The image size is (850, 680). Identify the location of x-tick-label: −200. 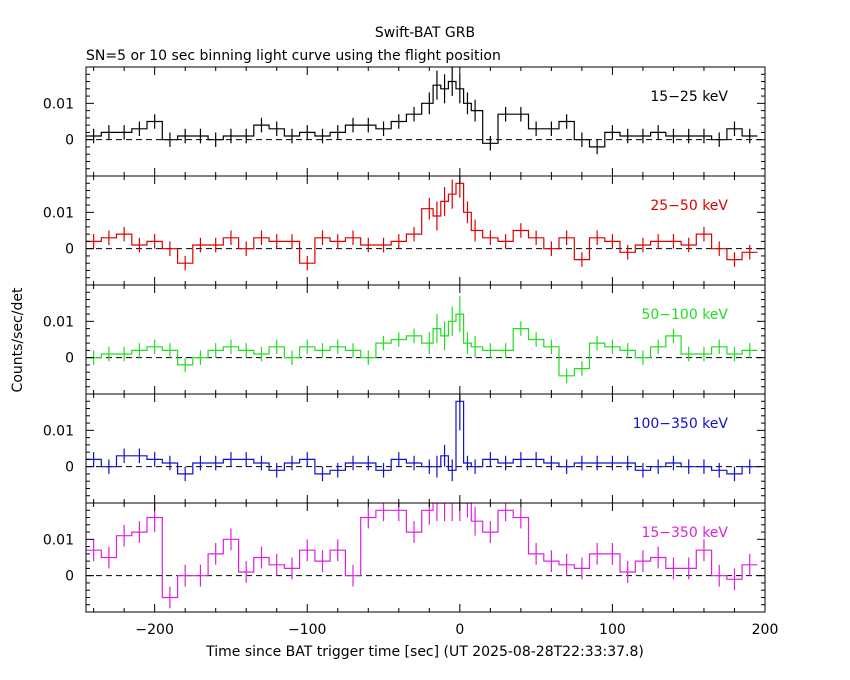
(154, 630).